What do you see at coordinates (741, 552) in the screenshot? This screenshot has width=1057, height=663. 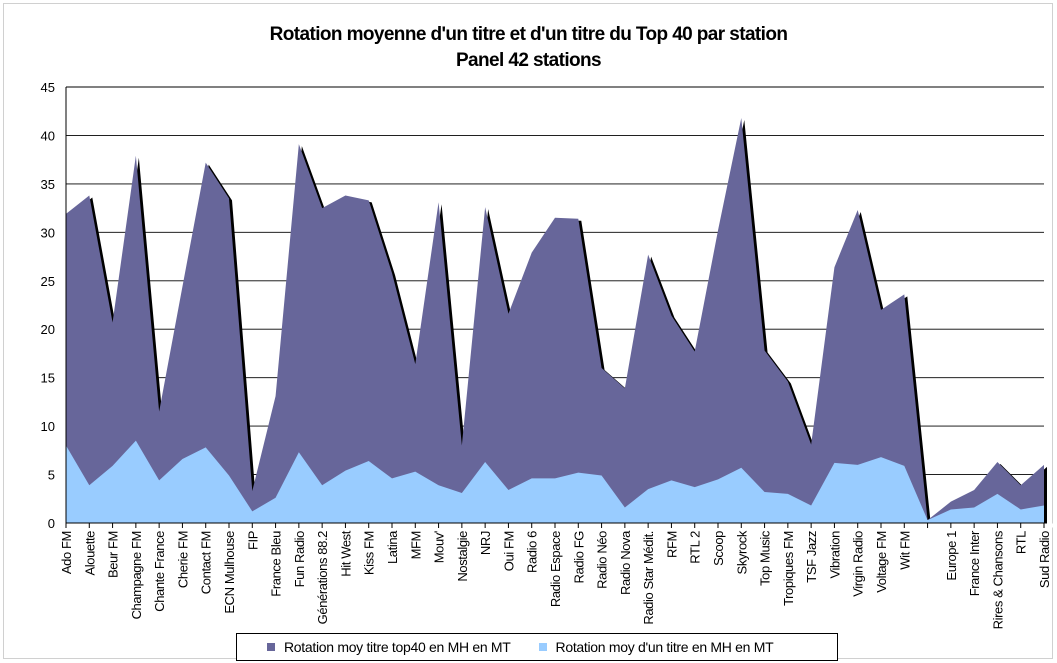 I see `x-tick-label-29: Skyrock` at bounding box center [741, 552].